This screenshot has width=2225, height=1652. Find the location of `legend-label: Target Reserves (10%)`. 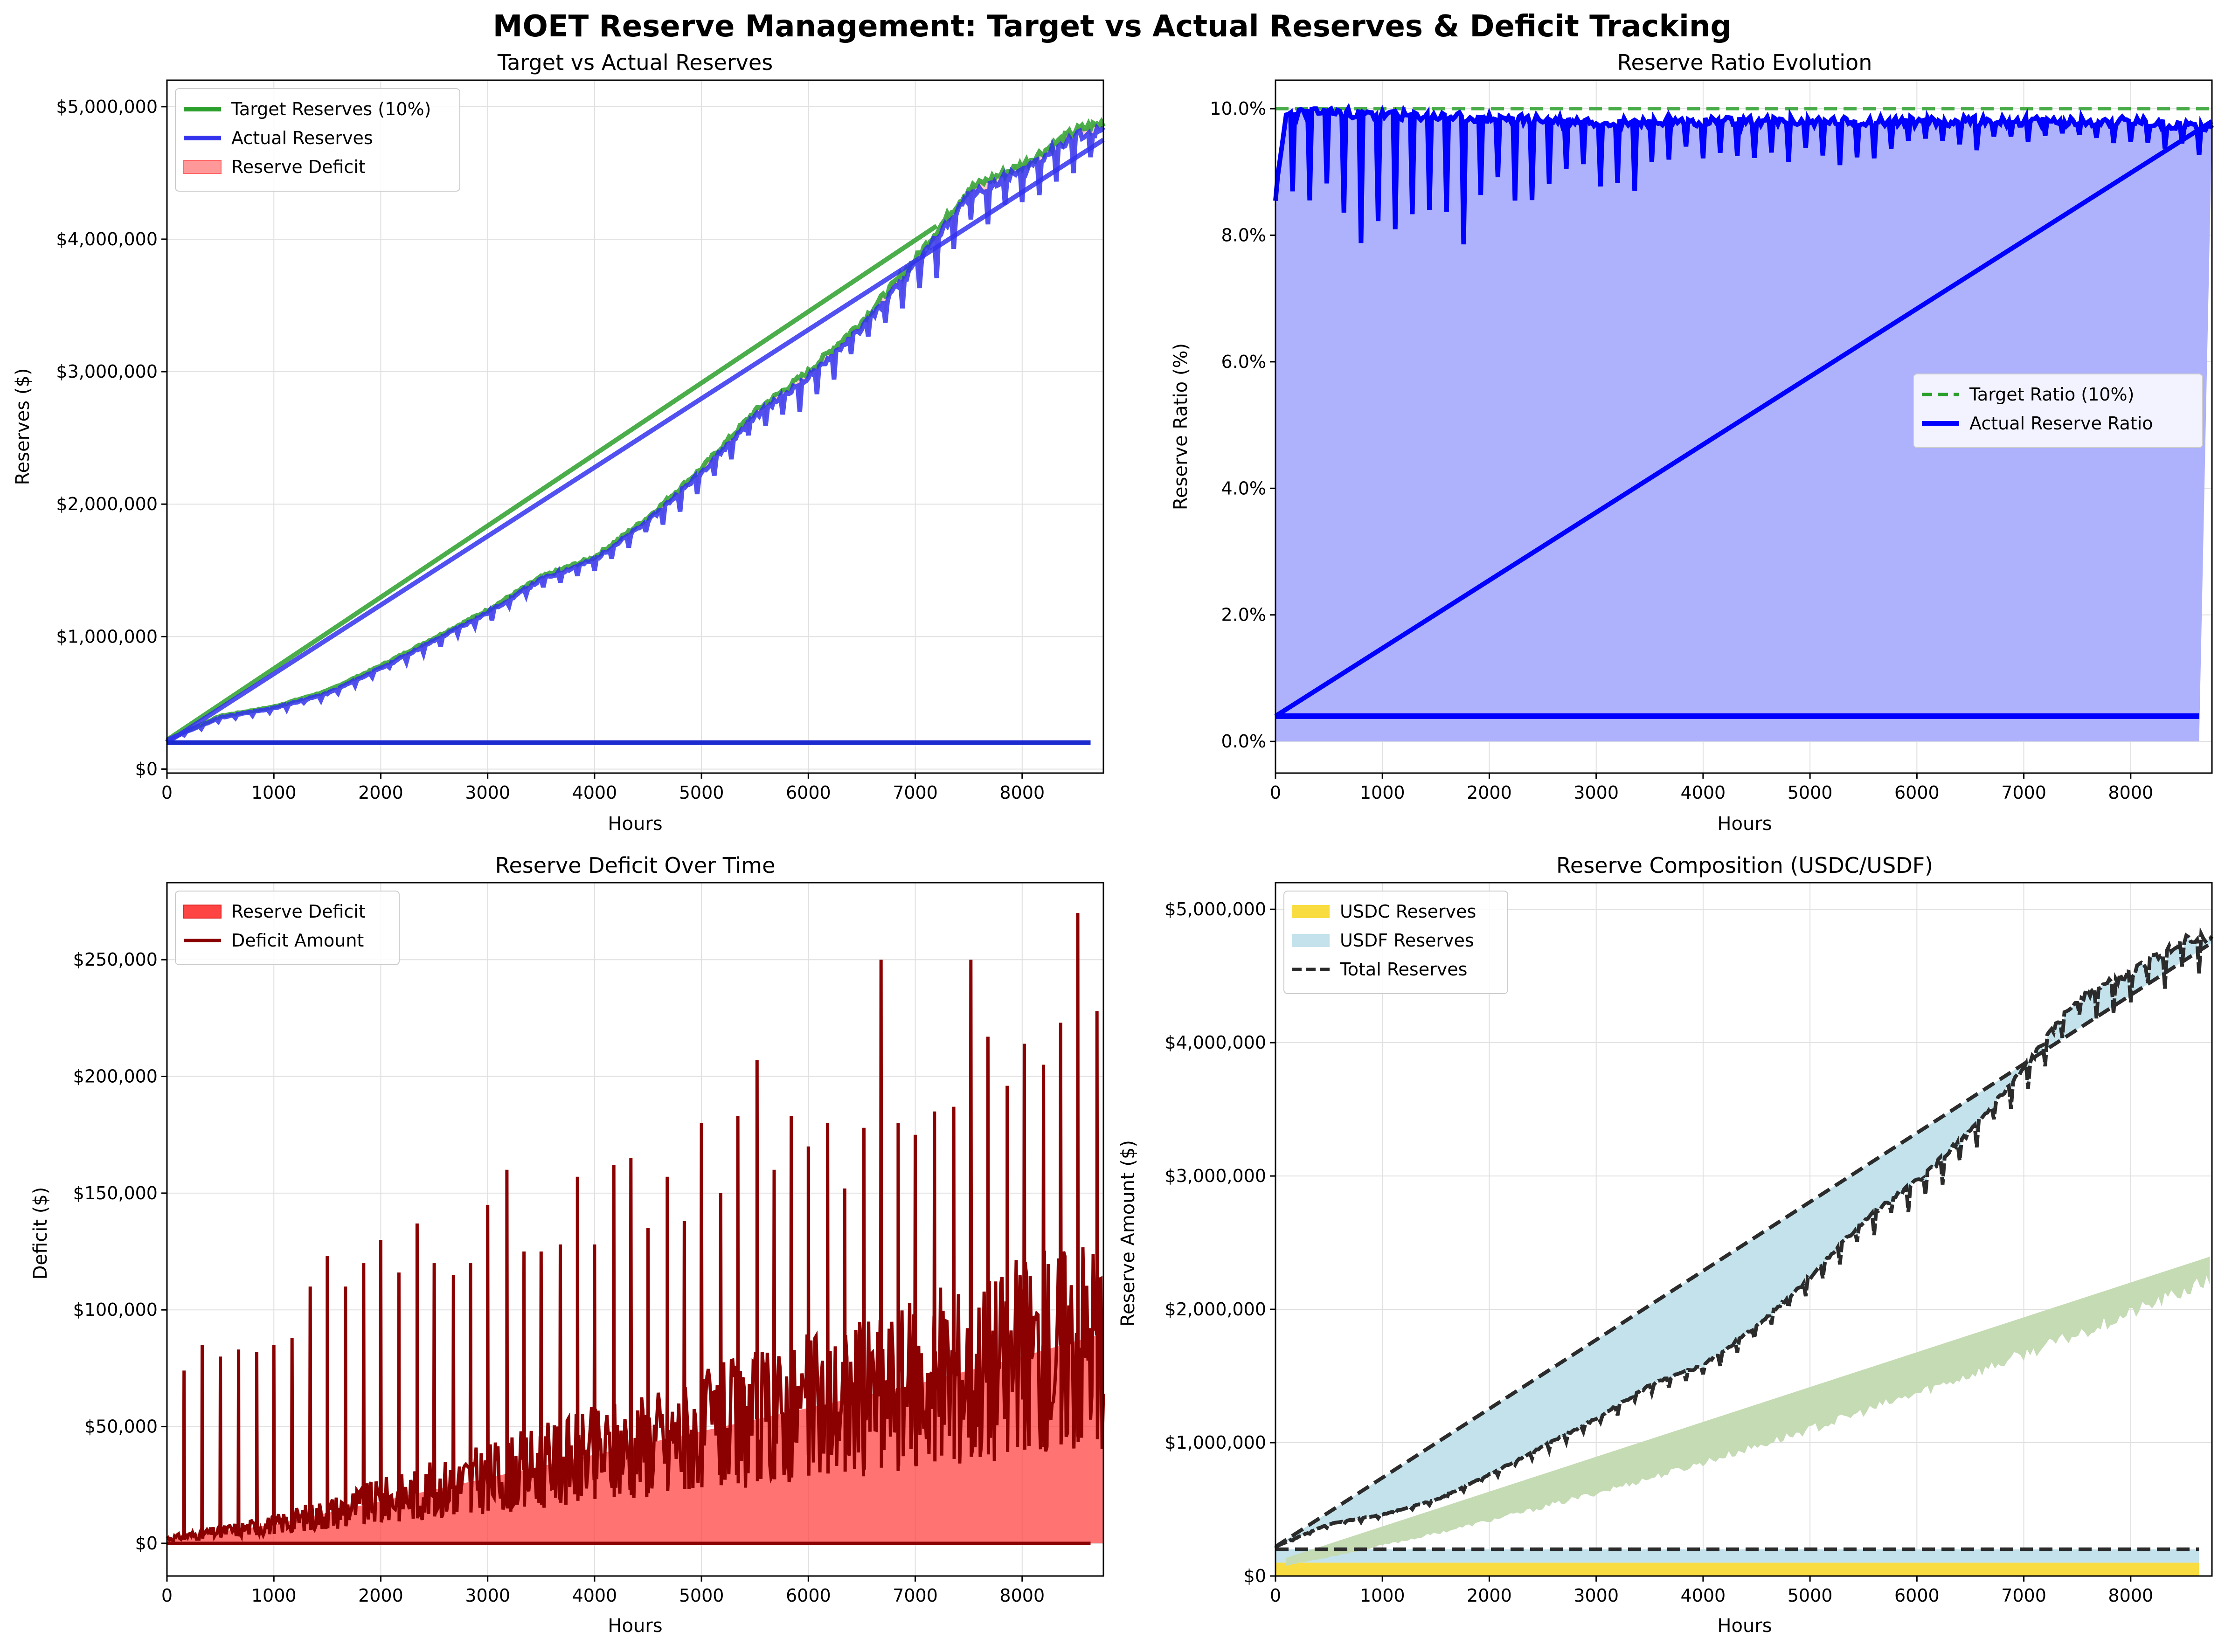

legend-label: Target Reserves (10%) is located at coordinates (331, 109).